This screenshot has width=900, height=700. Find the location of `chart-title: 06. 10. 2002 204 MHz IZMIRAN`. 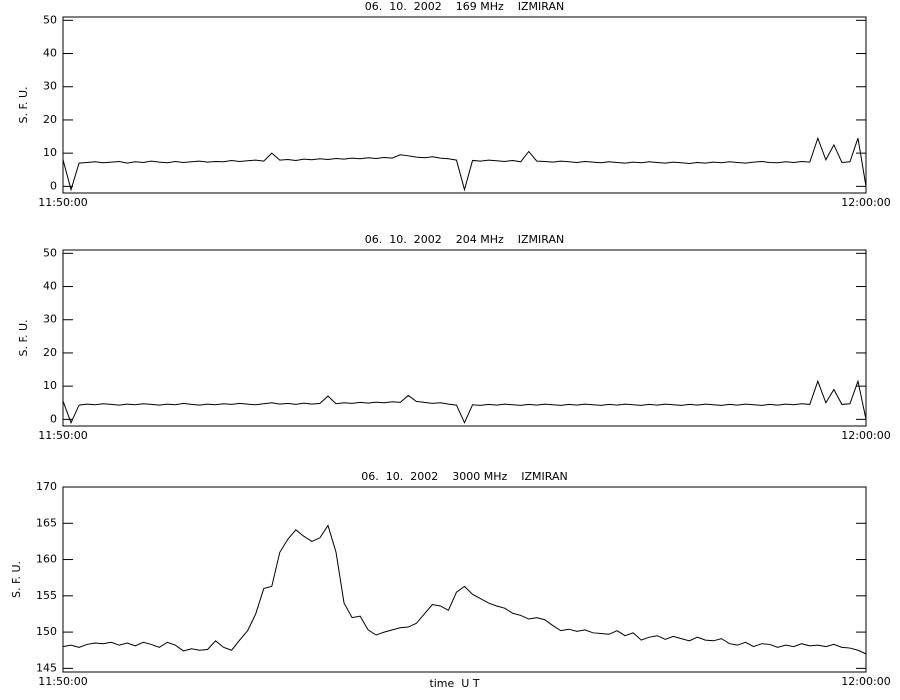

chart-title: 06. 10. 2002 204 MHz IZMIRAN is located at coordinates (464, 239).